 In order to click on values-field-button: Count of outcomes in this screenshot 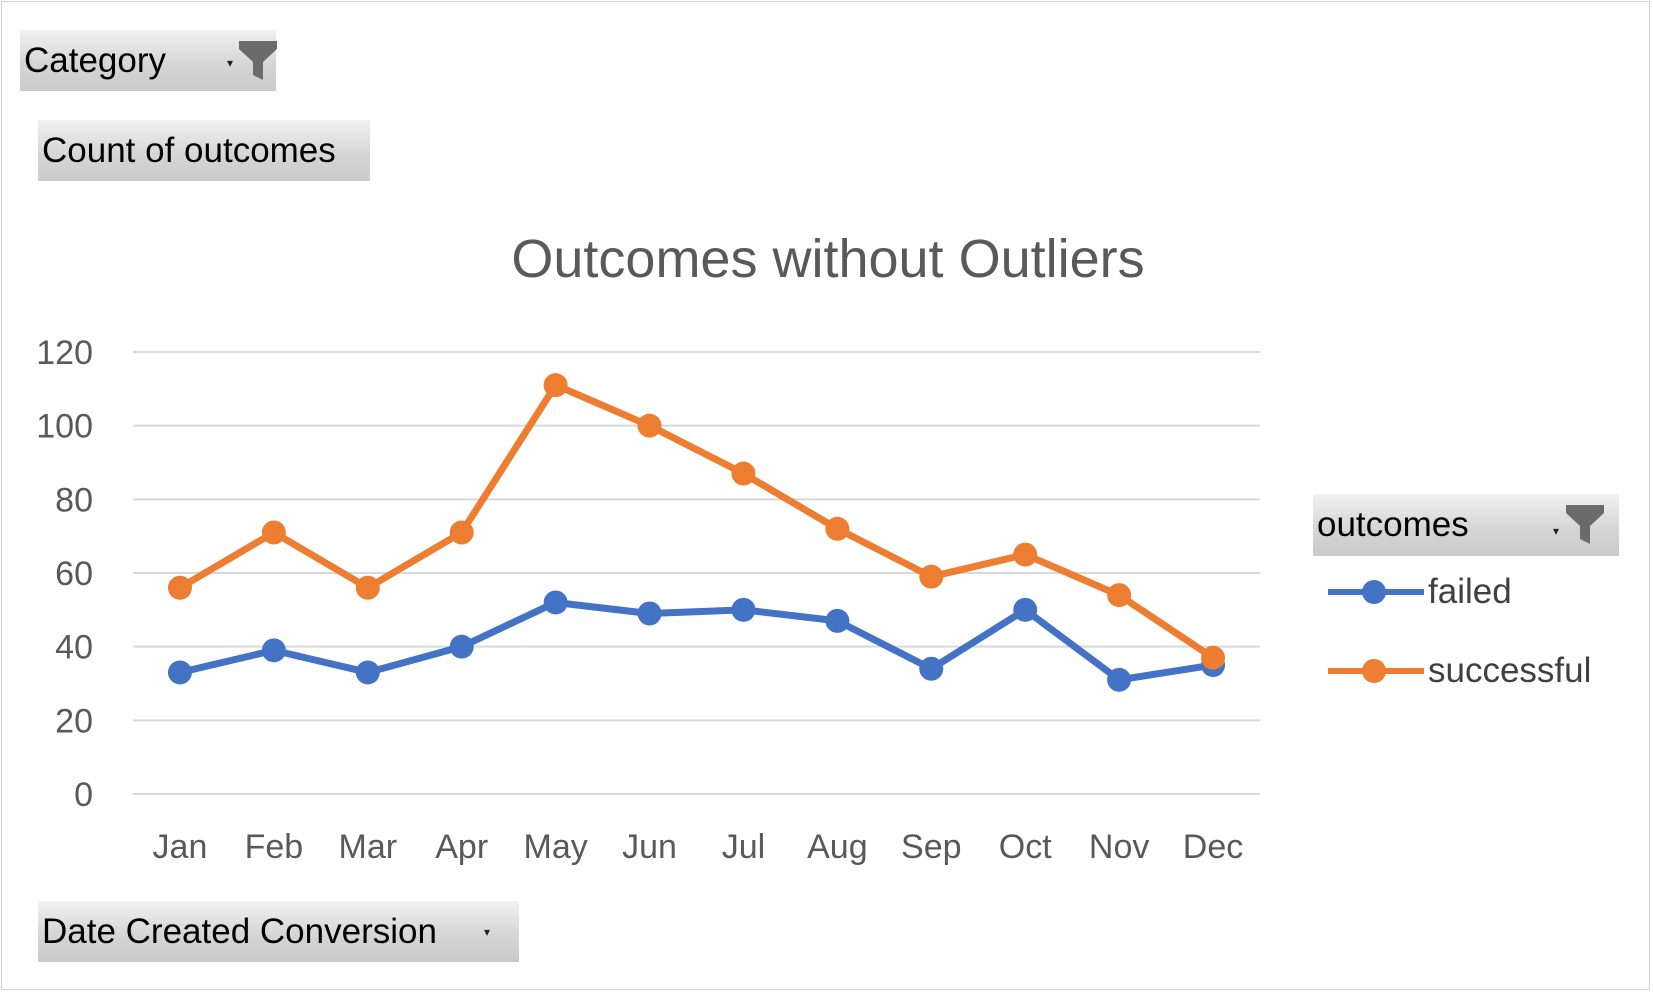, I will do `click(204, 150)`.